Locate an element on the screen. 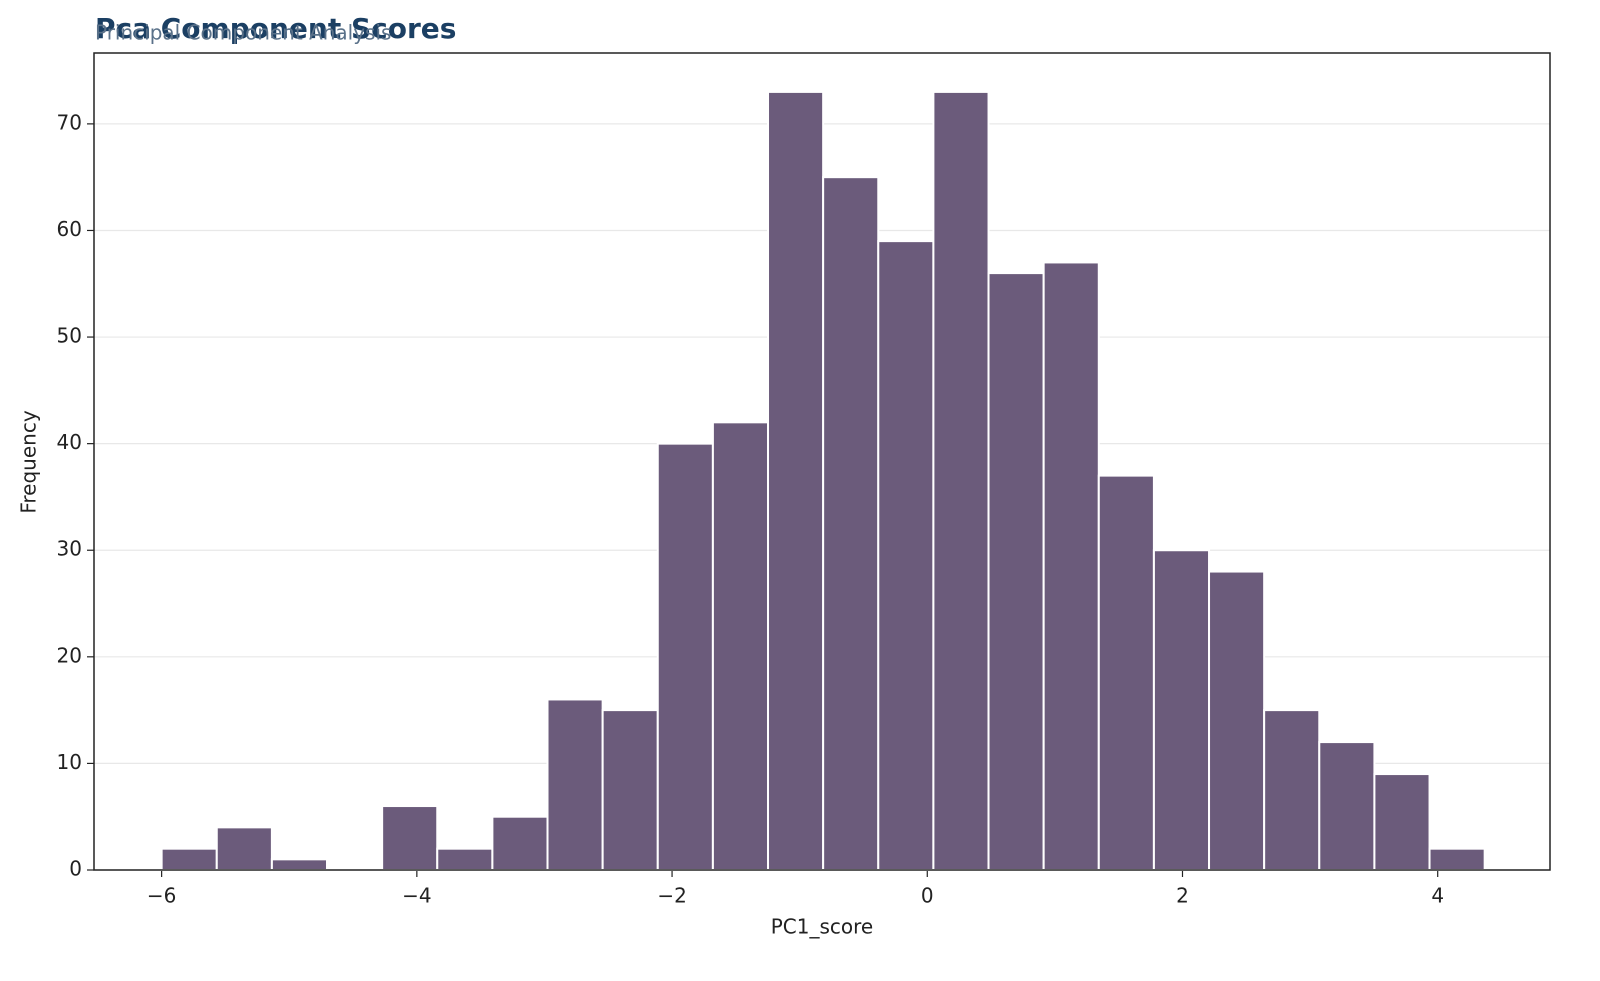 The height and width of the screenshot is (981, 1600). chart-subtitle: Principal Component Analysis is located at coordinates (243, 33).